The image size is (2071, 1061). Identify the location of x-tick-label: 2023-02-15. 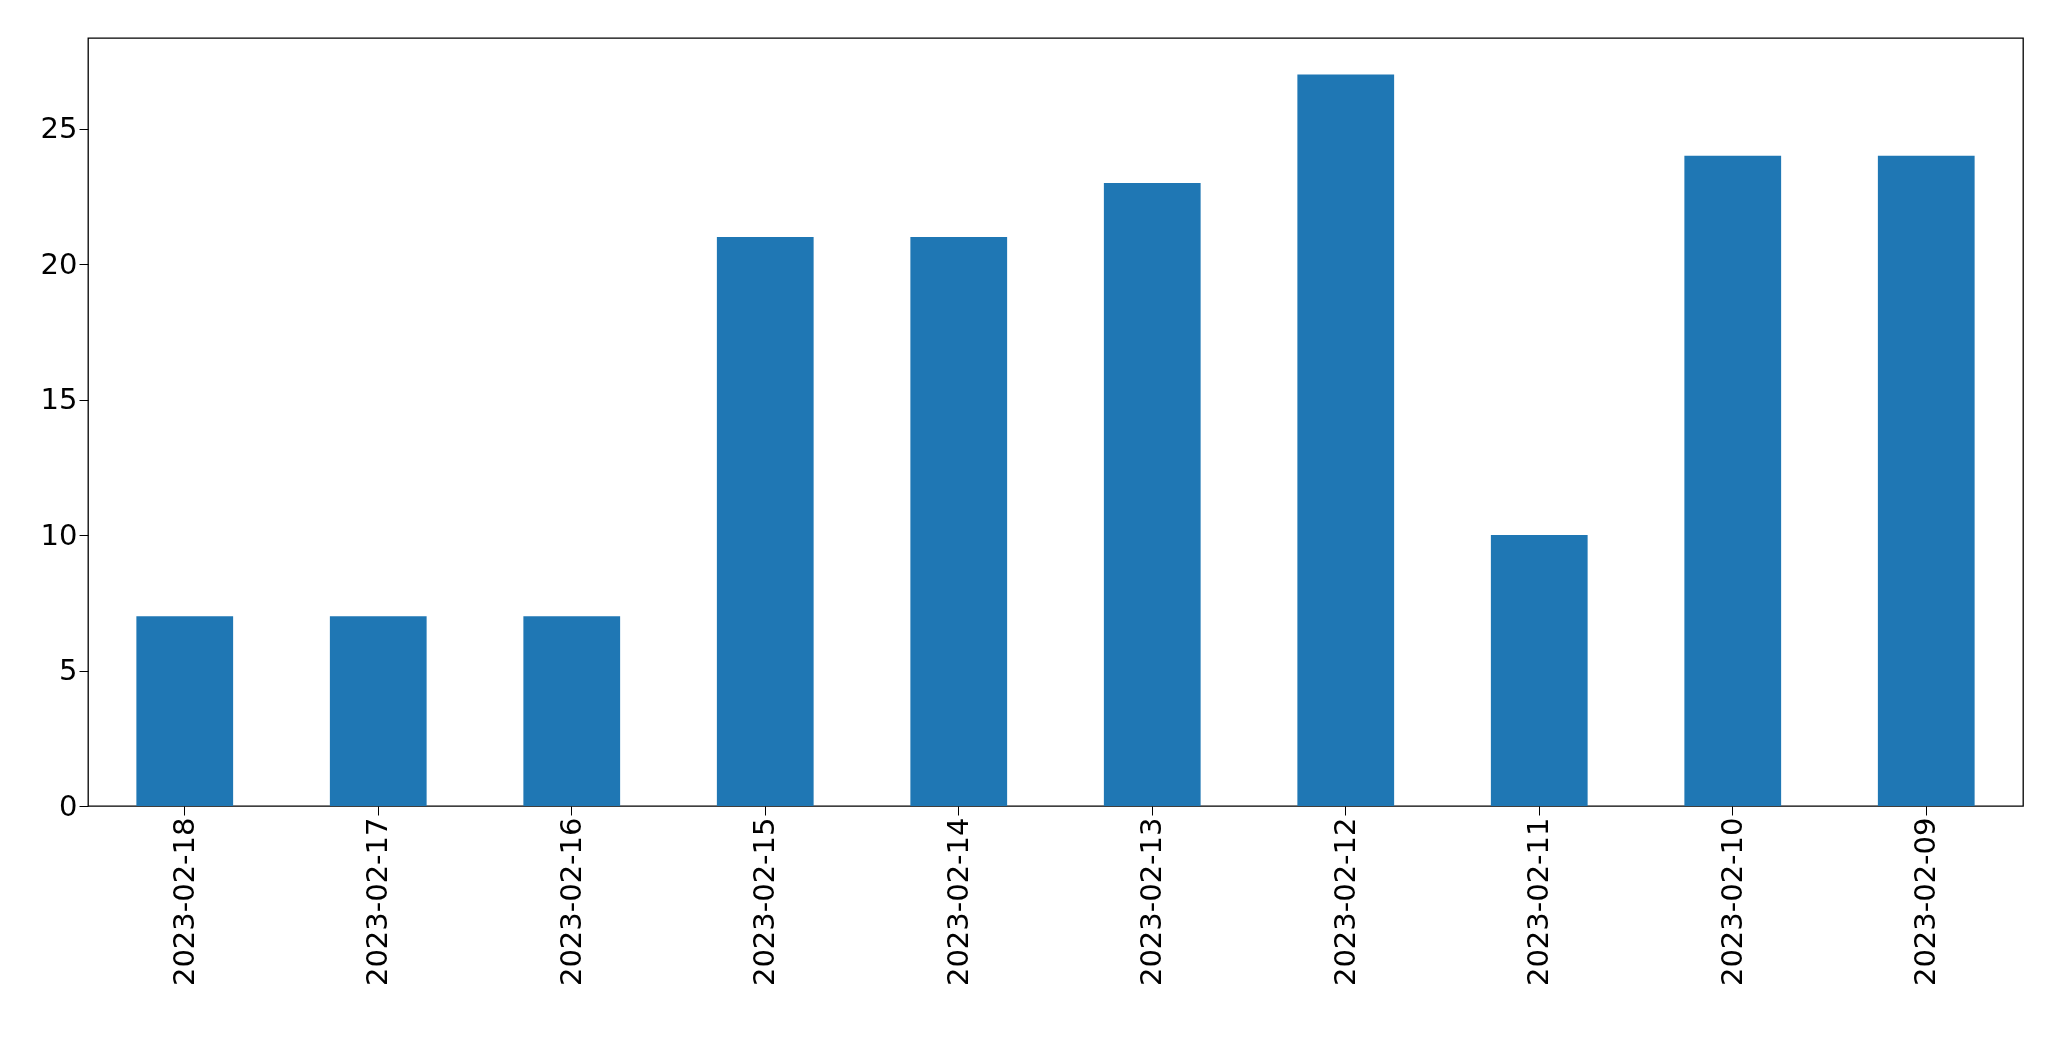
(764, 902).